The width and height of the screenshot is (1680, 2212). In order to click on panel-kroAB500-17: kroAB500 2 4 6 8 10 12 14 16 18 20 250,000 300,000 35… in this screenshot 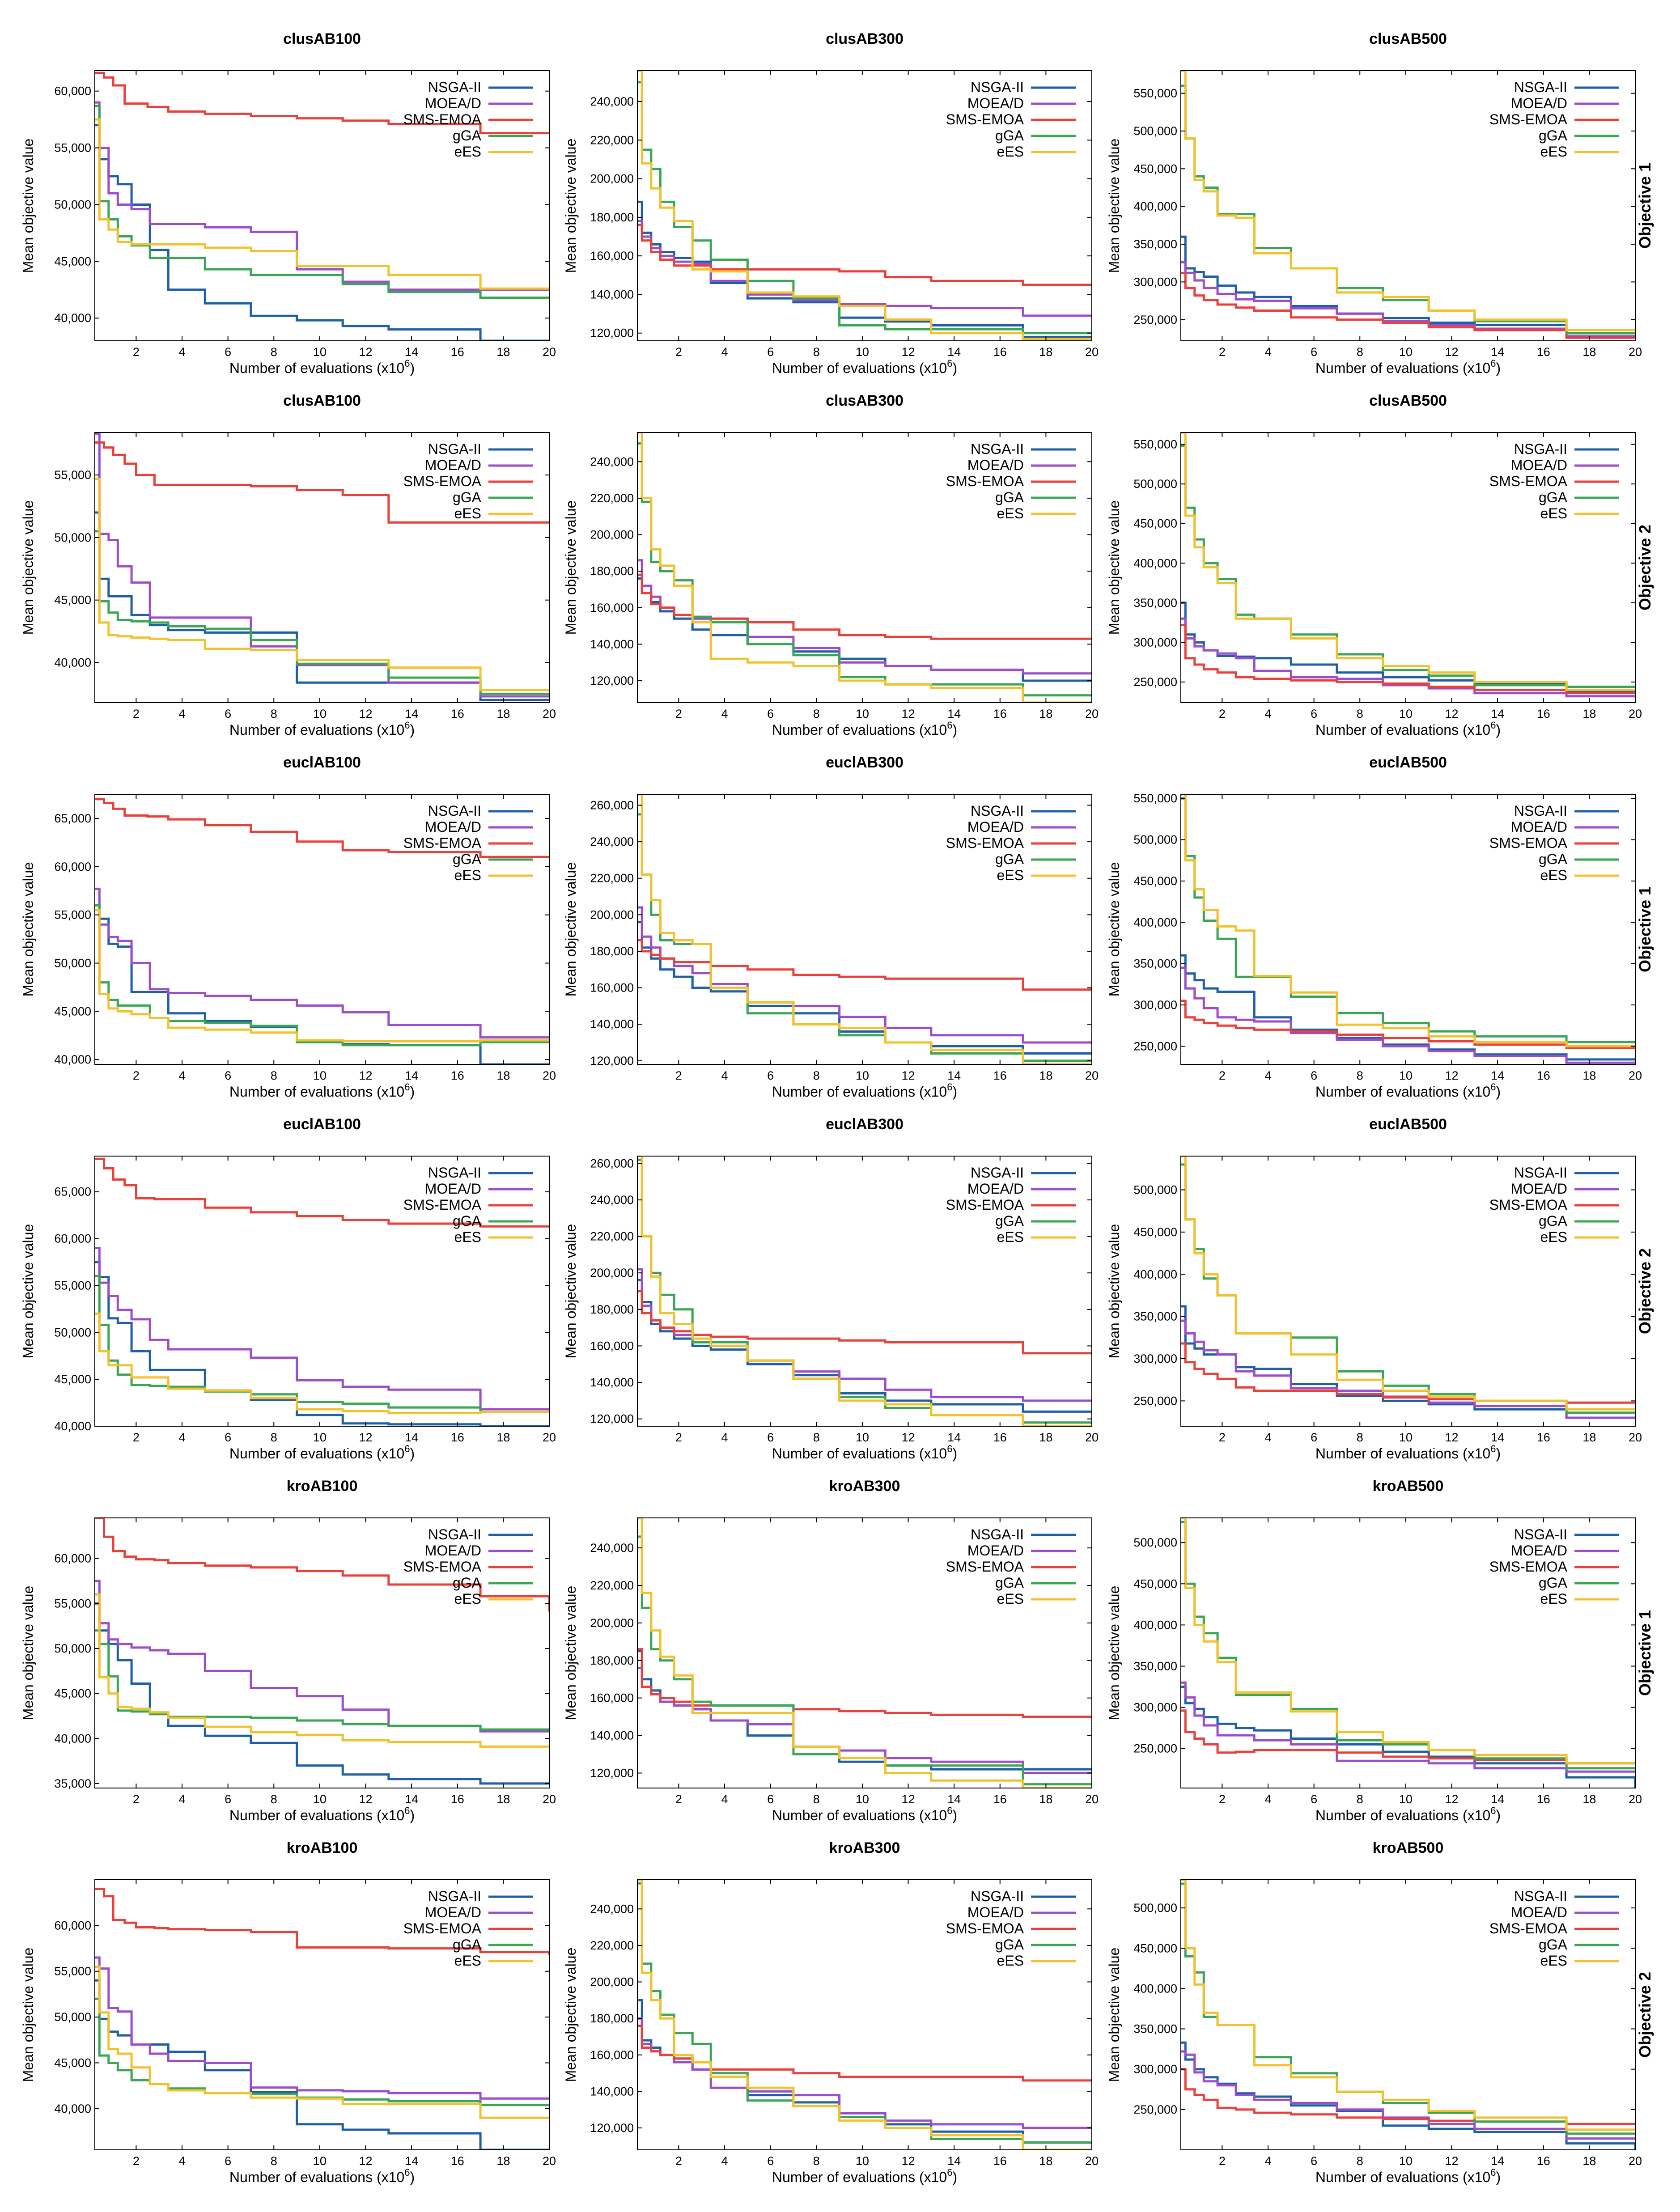, I will do `click(1380, 2012)`.